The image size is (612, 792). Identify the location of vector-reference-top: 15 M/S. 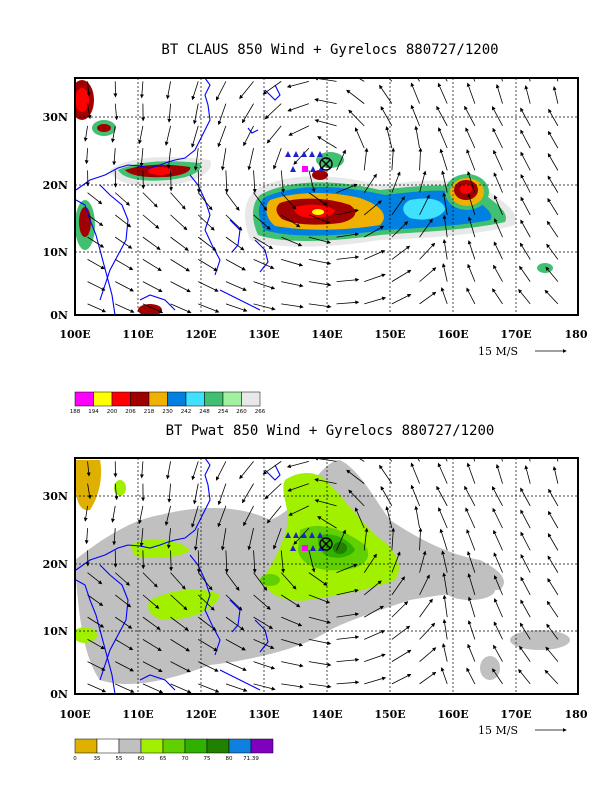
(522, 351).